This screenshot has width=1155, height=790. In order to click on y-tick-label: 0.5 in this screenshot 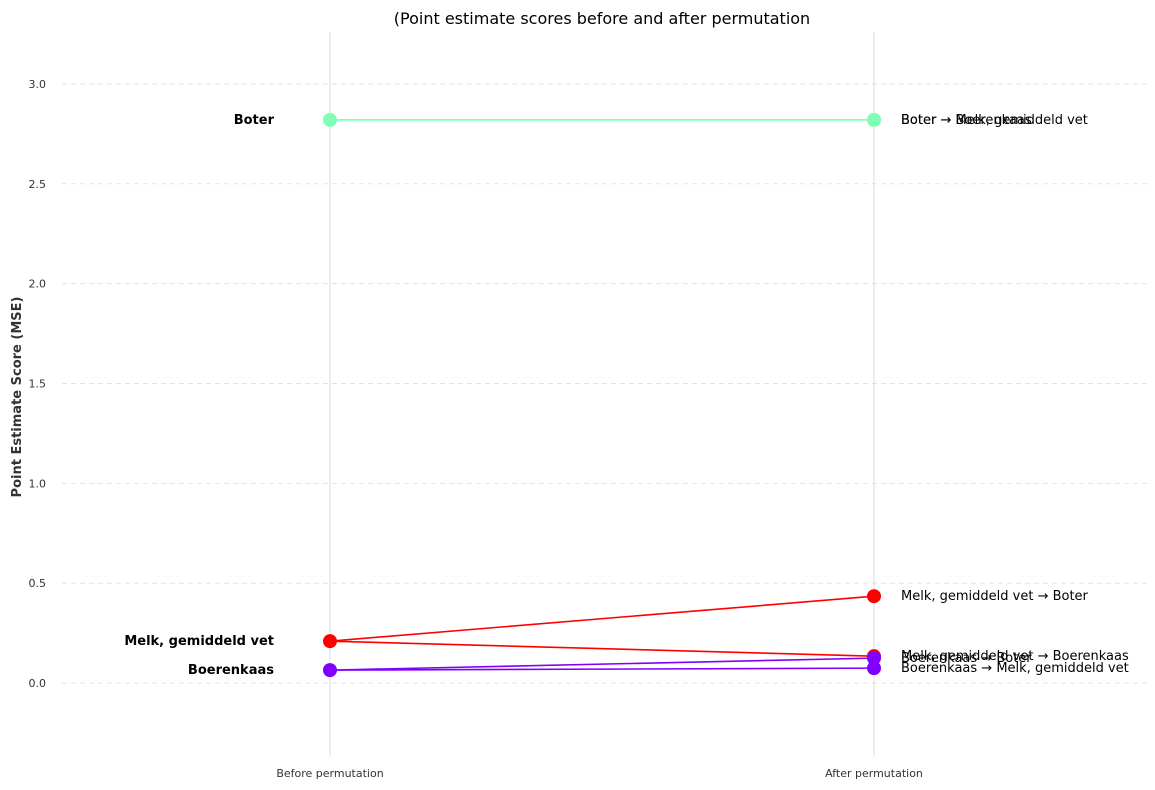, I will do `click(38, 583)`.